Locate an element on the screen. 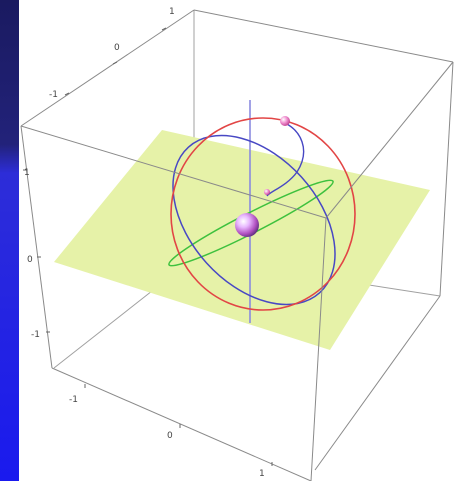 This screenshot has height=481, width=461. electron-inner is located at coordinates (267, 192).